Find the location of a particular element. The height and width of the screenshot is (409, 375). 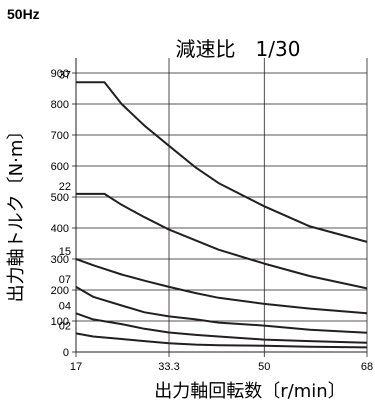

y-tick-label: 500 is located at coordinates (60, 198).